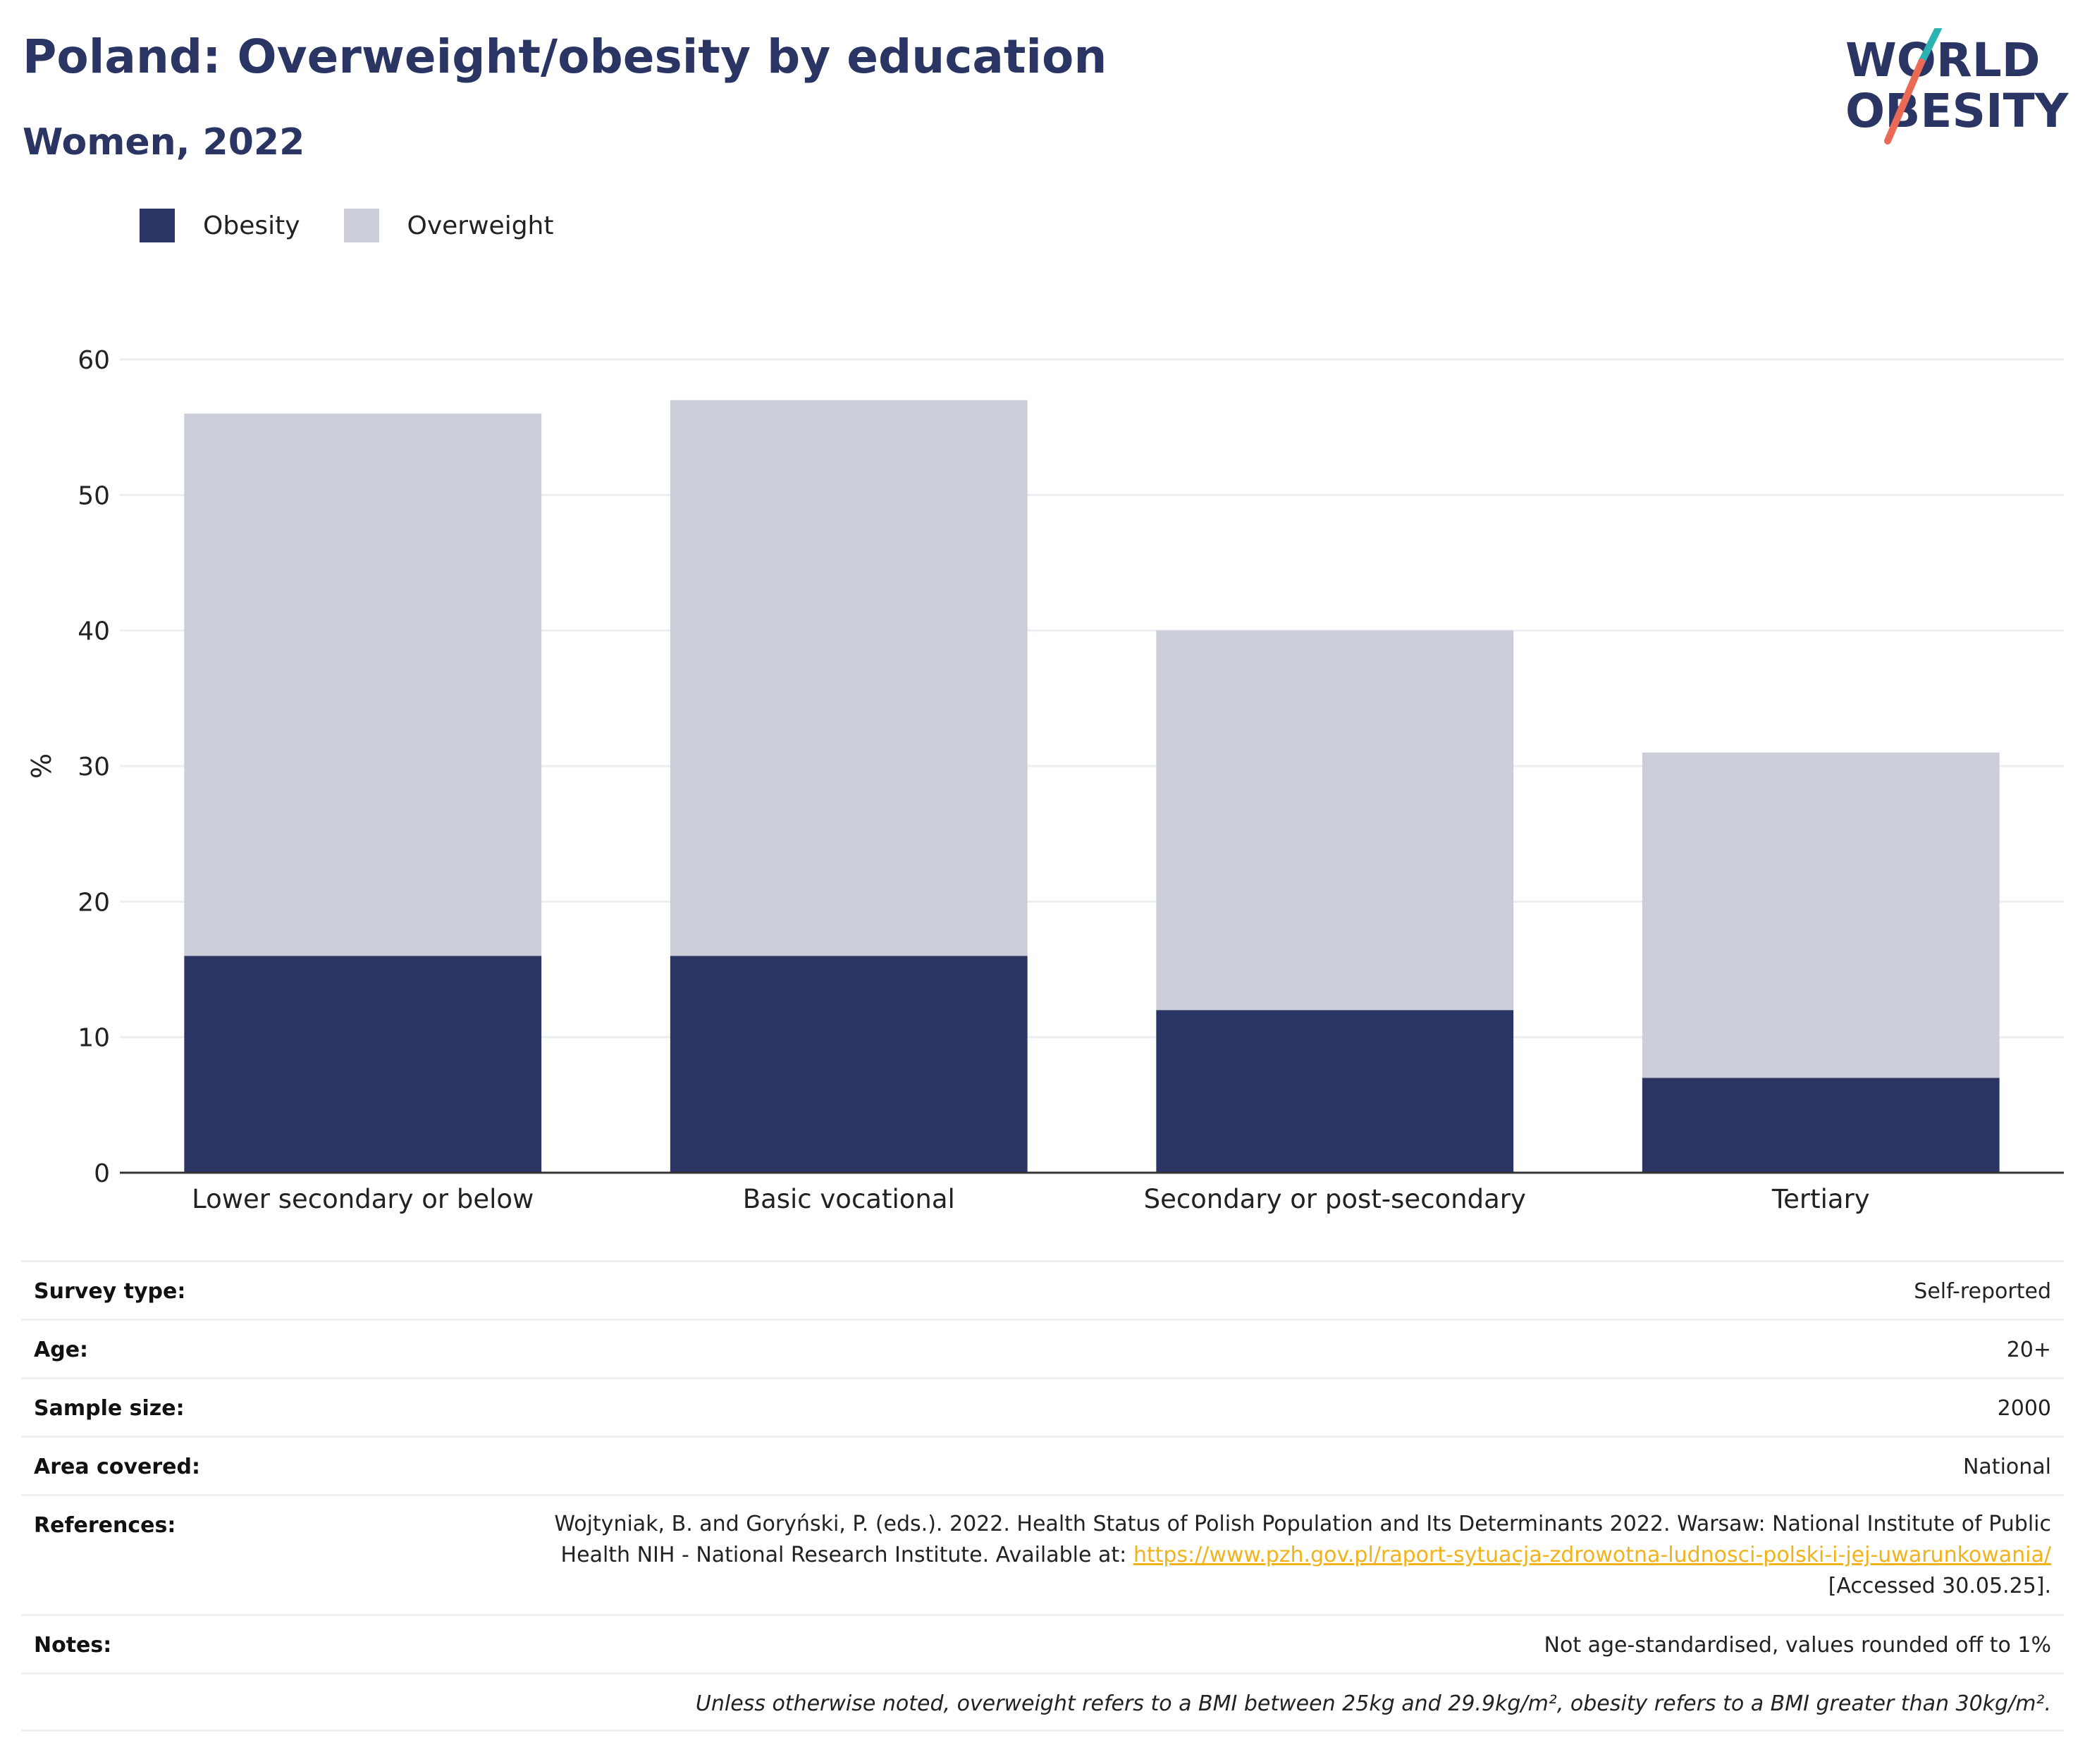  I want to click on y-tick-label: 50, so click(94, 495).